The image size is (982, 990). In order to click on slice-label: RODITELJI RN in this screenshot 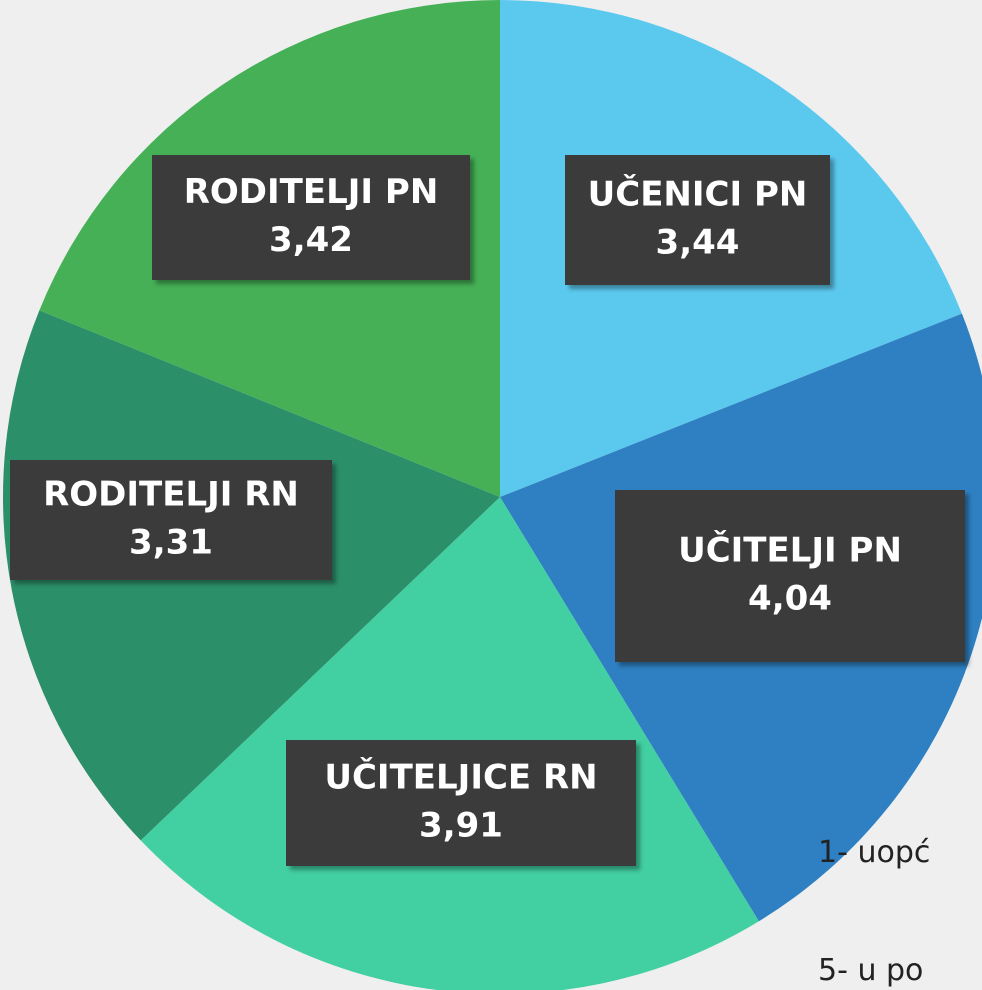, I will do `click(171, 495)`.